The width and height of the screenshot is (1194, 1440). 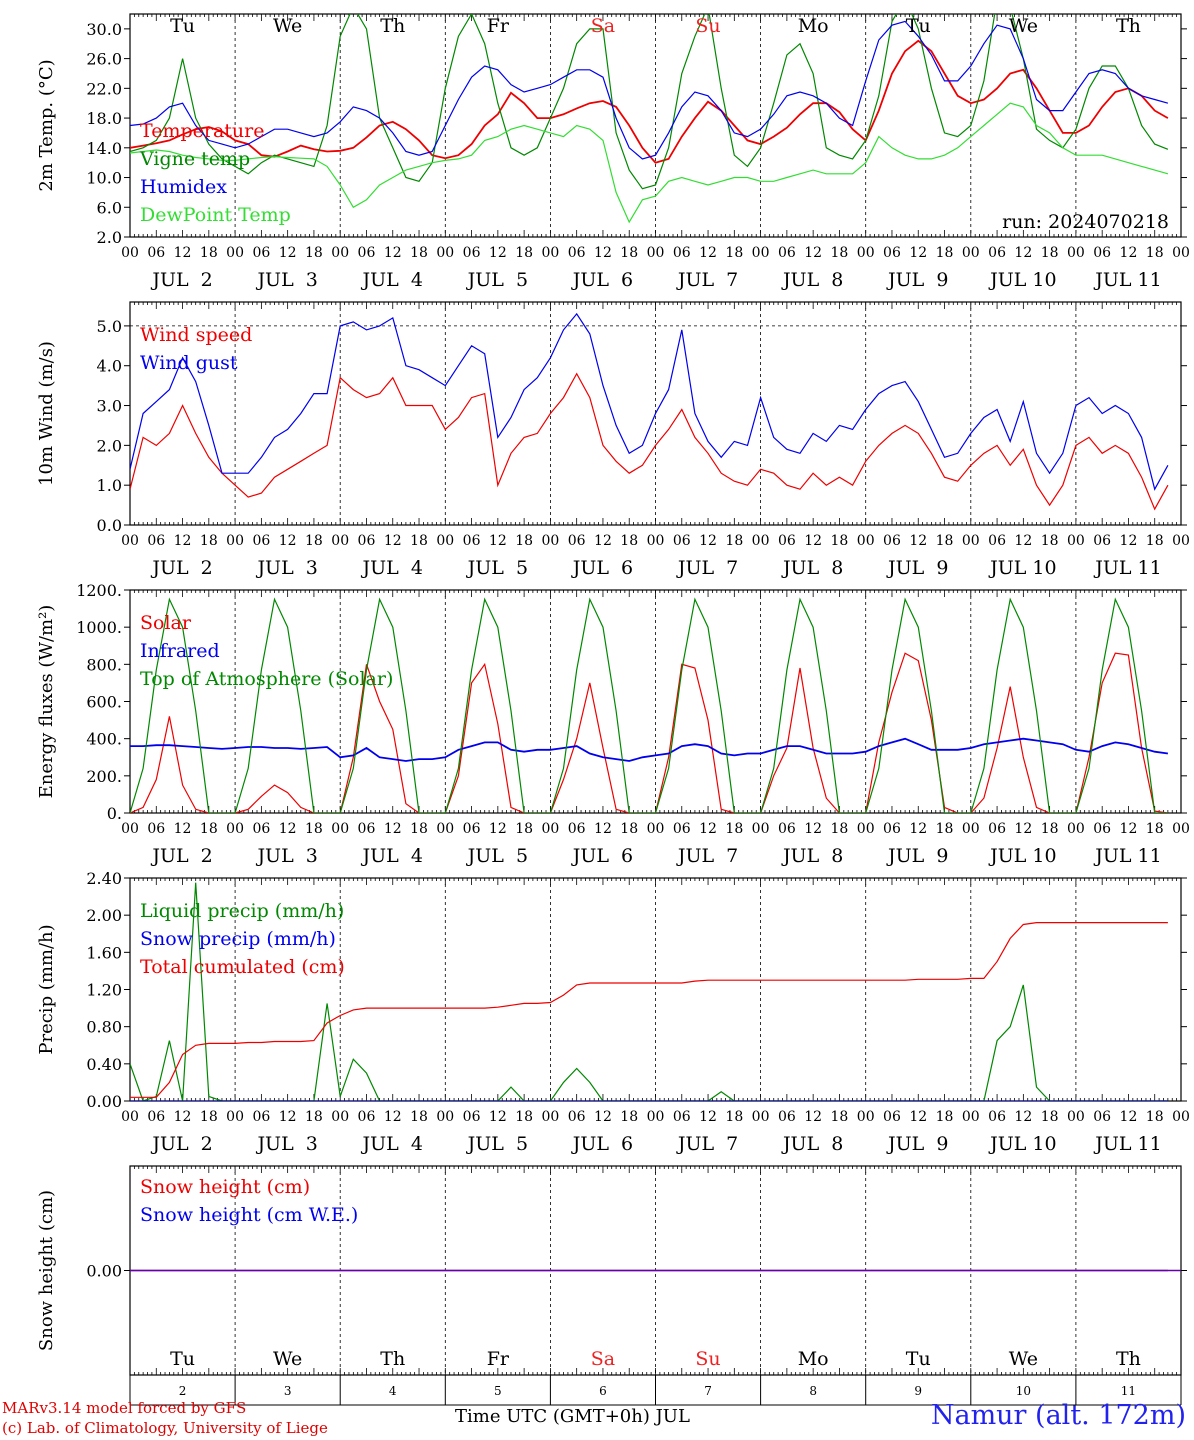 I want to click on y-axis-label: 10m Wind (m/s), so click(x=46, y=413).